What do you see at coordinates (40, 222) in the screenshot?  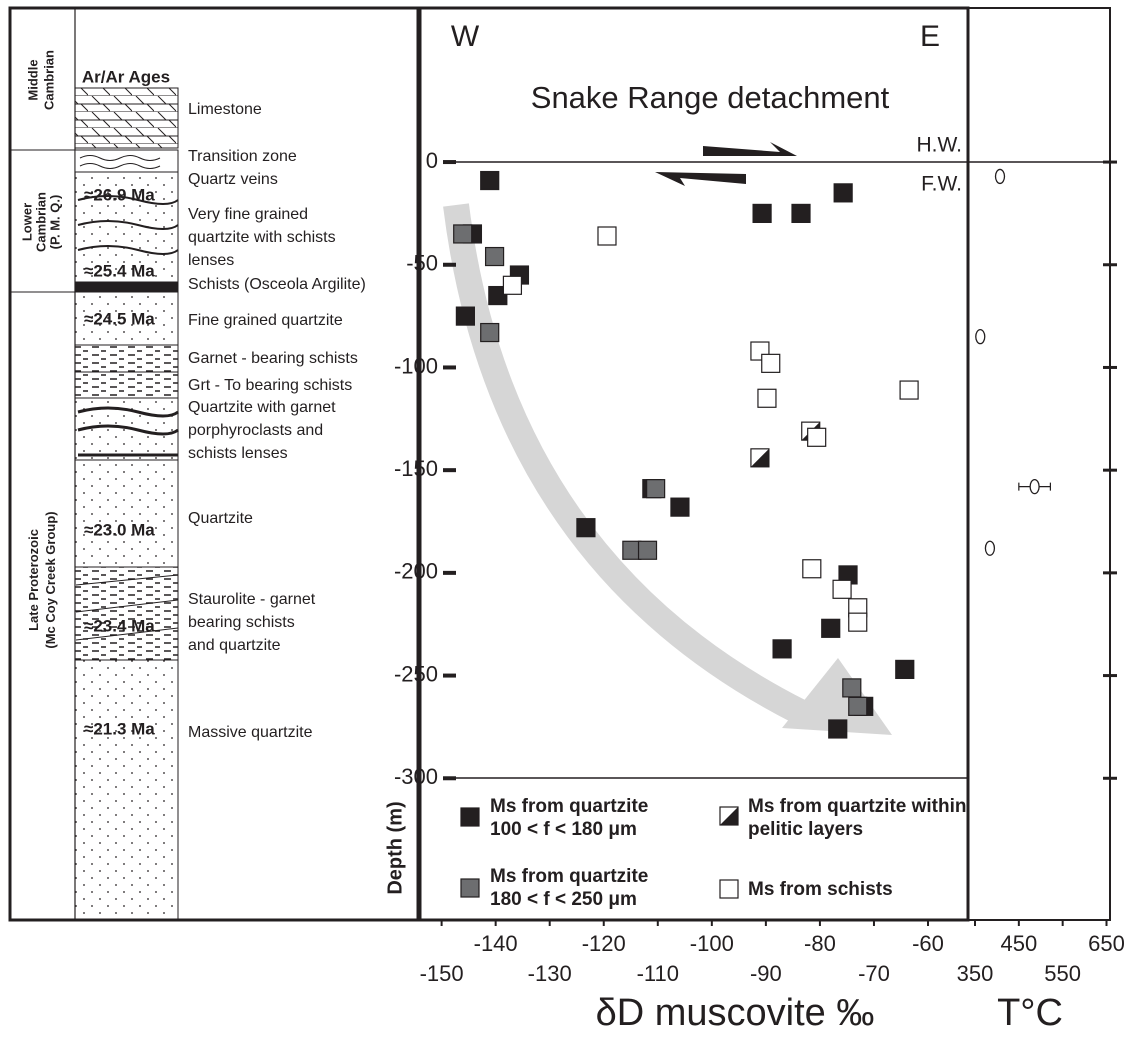 I see `period-label: Cambrian` at bounding box center [40, 222].